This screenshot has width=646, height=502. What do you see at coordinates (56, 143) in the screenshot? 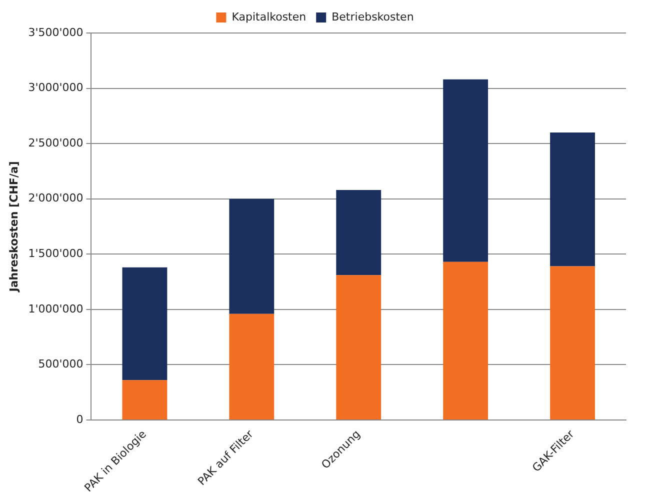
I see `y-tick-label: 2'500'000` at bounding box center [56, 143].